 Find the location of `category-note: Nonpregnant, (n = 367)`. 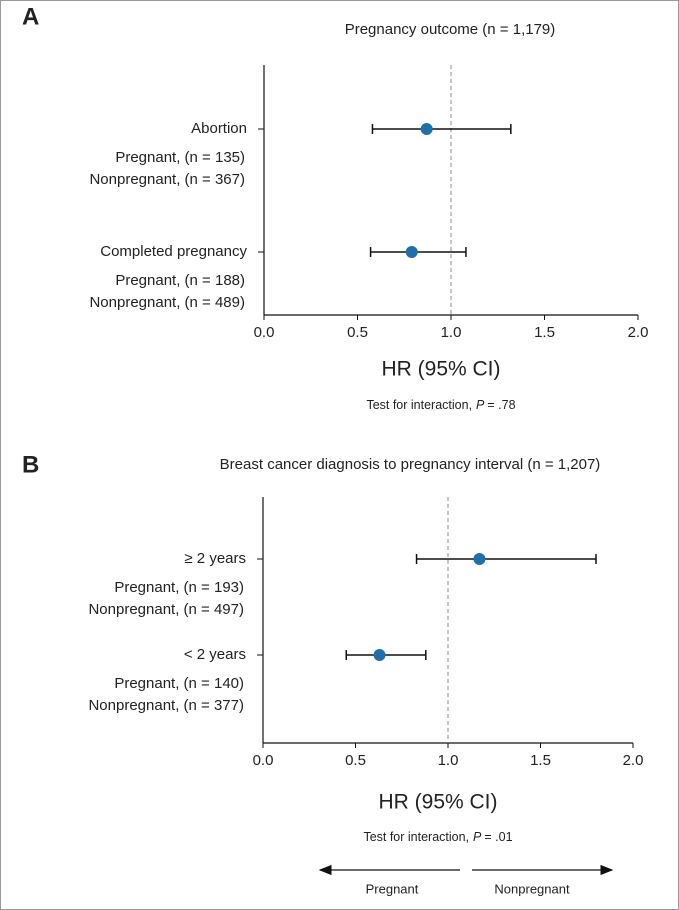

category-note: Nonpregnant, (n = 367) is located at coordinates (167, 179).